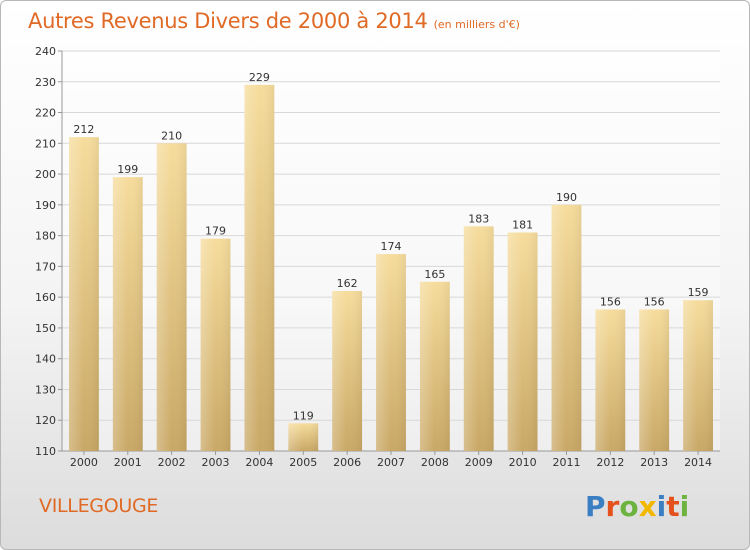 The width and height of the screenshot is (750, 550). What do you see at coordinates (128, 462) in the screenshot?
I see `x-tick-label-2001: 2001` at bounding box center [128, 462].